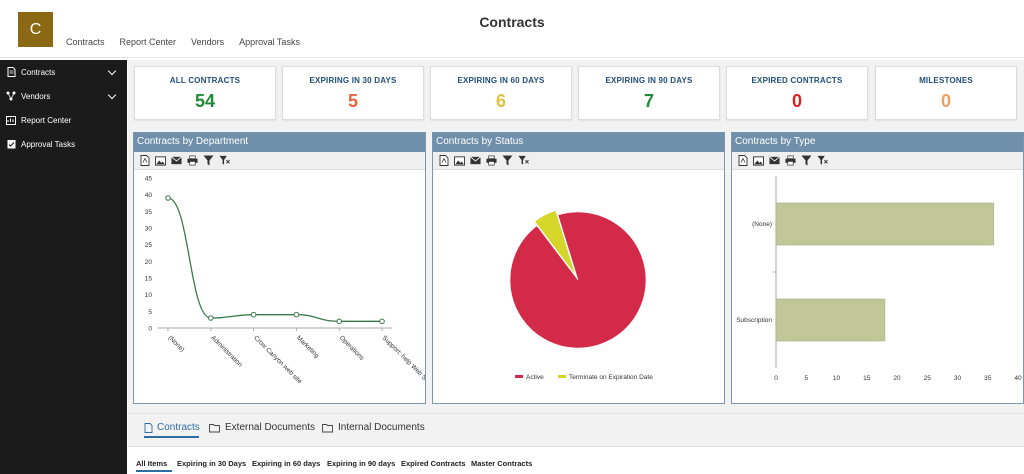  Describe the element at coordinates (279, 142) in the screenshot. I see `panel-title: Contracts by Department` at that location.